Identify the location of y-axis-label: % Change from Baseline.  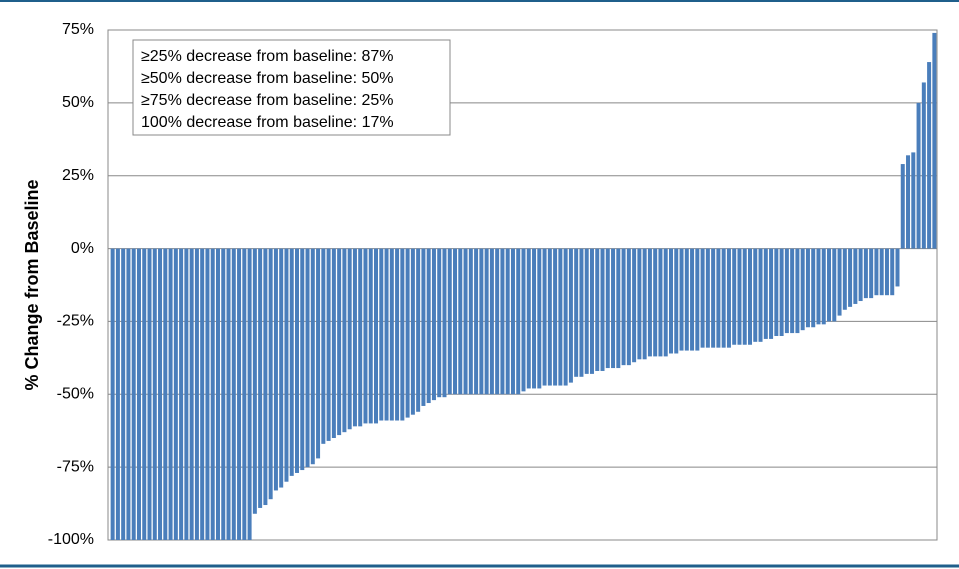
(32, 284).